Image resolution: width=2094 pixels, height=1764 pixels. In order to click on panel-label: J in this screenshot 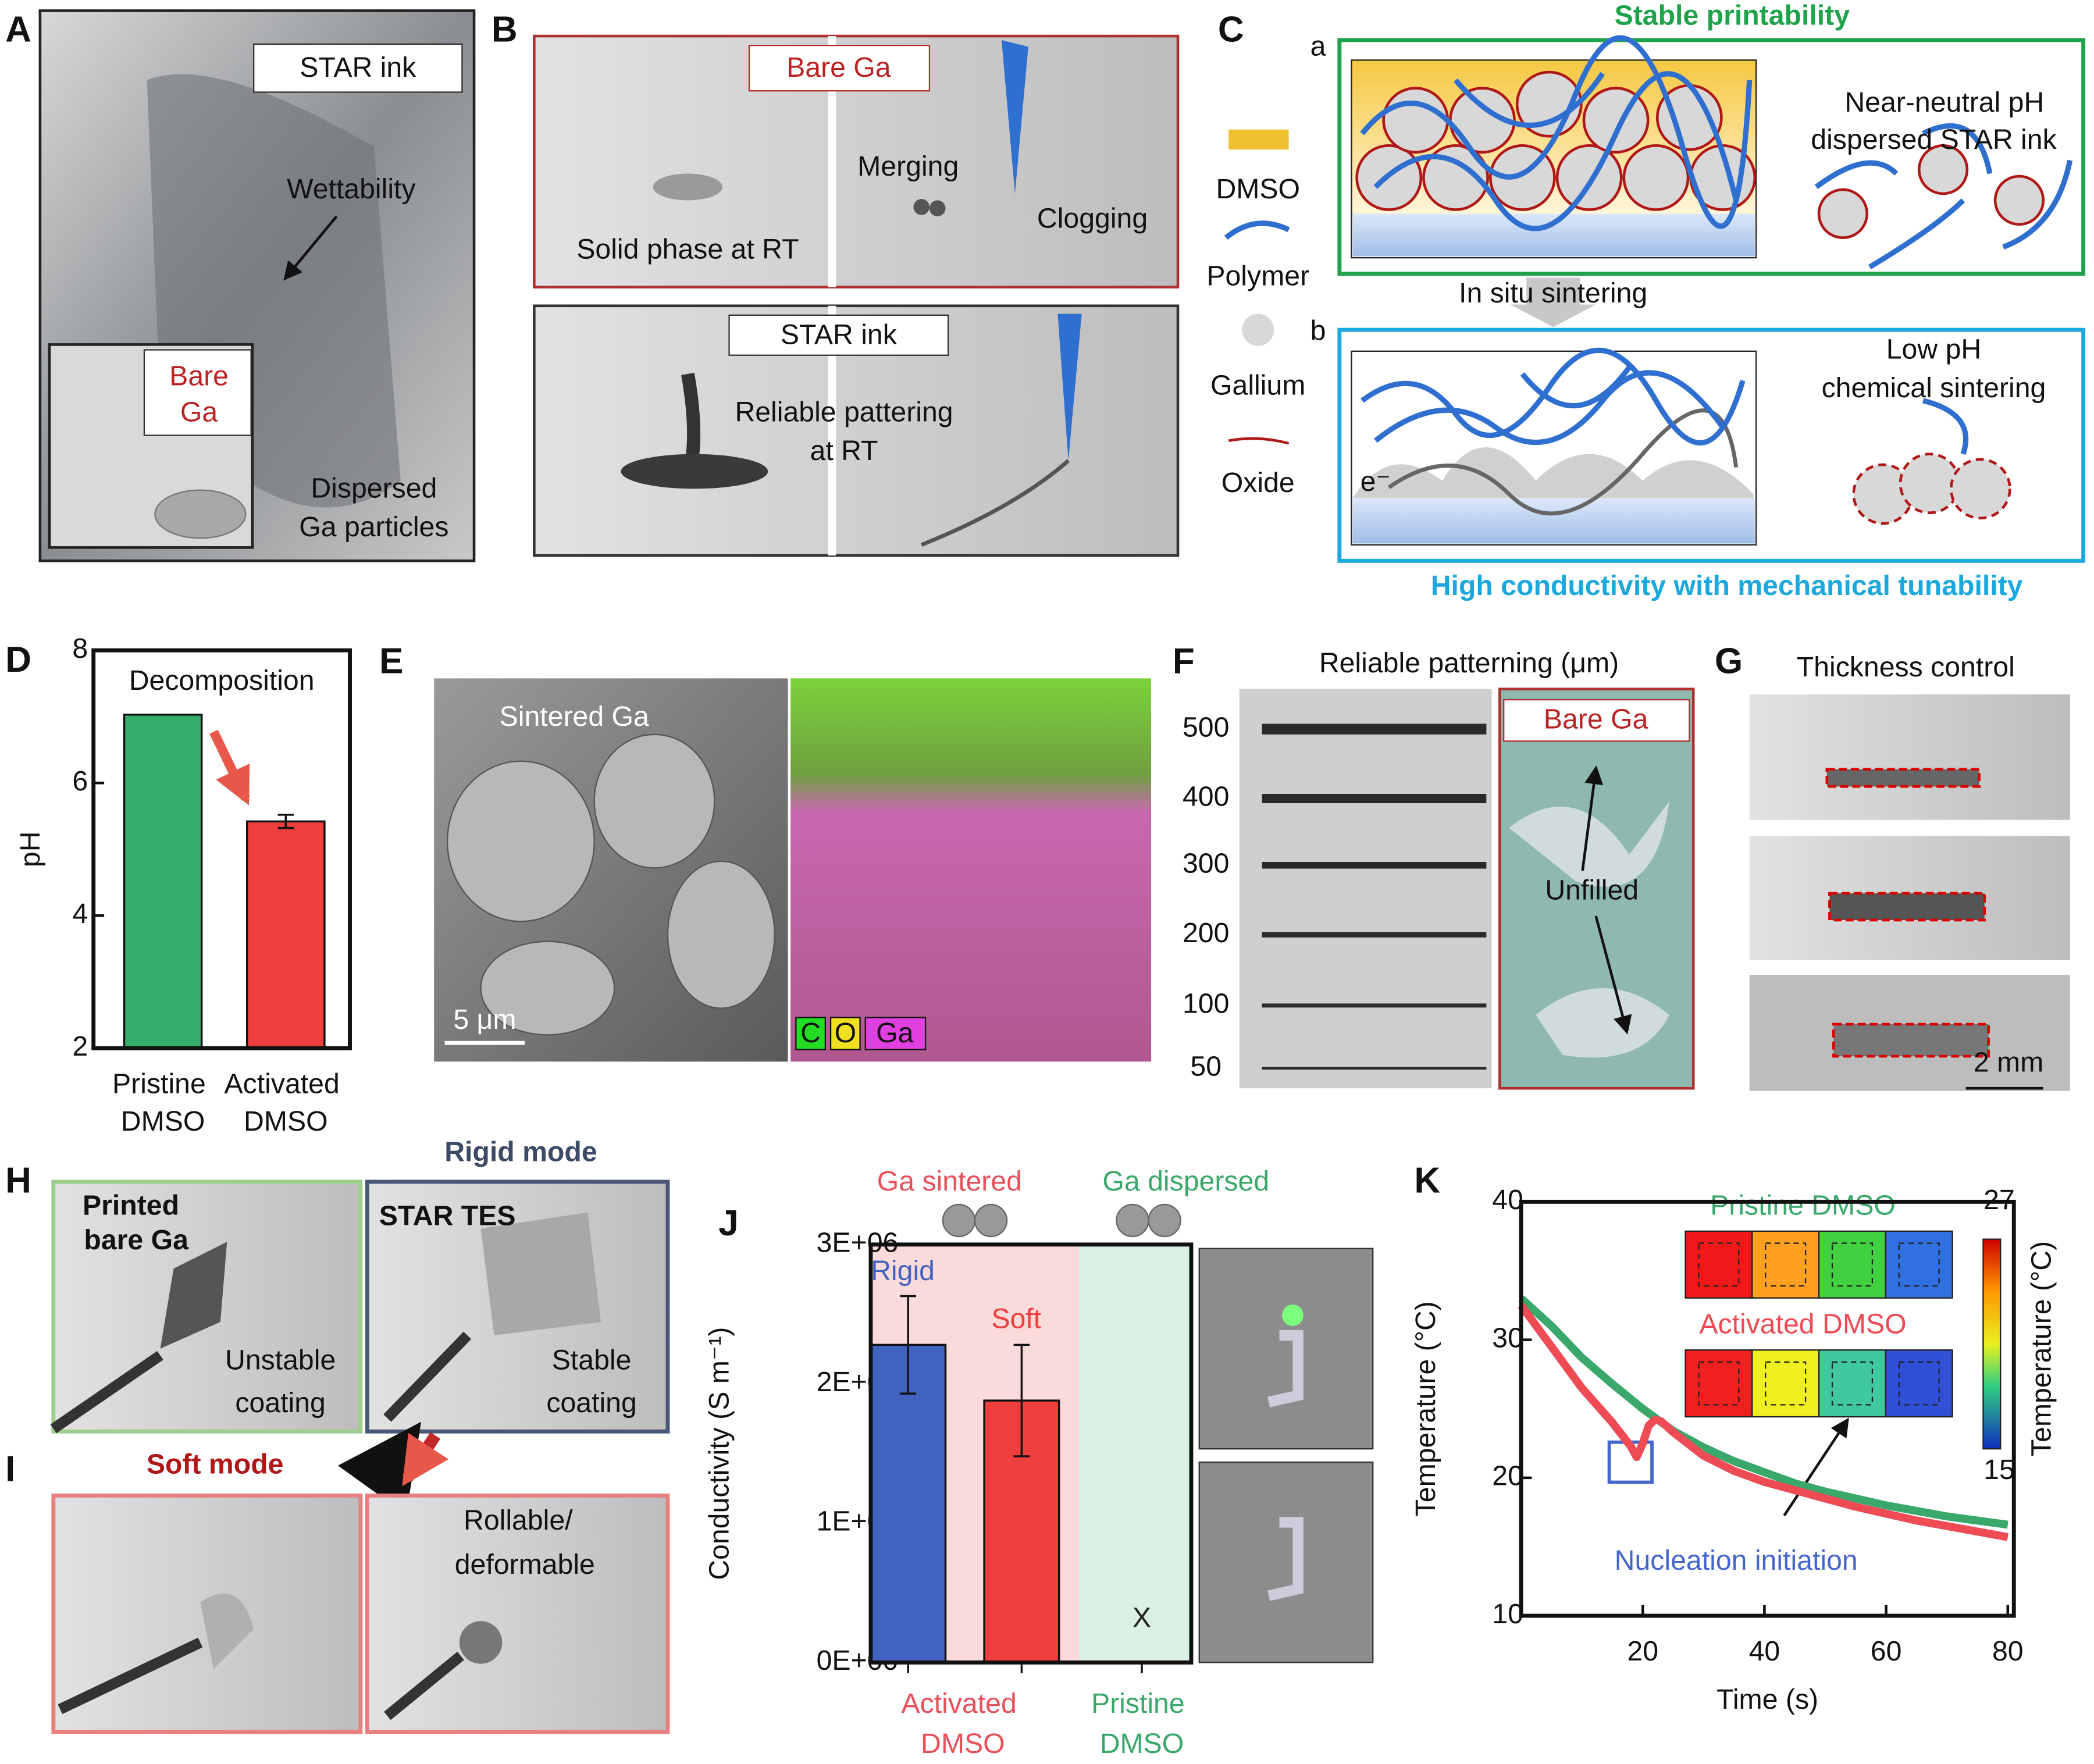, I will do `click(728, 1223)`.